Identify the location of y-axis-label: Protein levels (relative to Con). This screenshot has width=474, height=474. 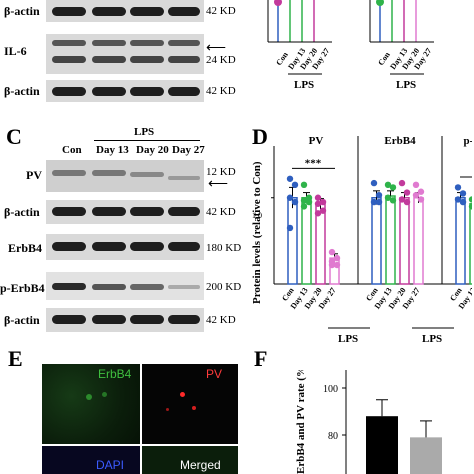
(257, 232).